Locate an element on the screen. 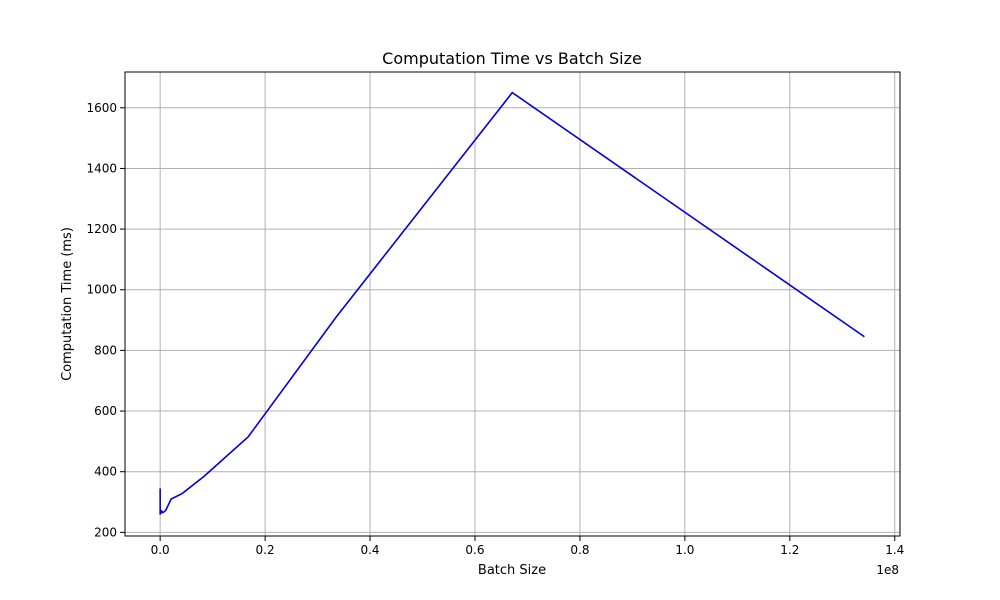 The image size is (1000, 600). y-tick-label: 1200 is located at coordinates (101, 229).